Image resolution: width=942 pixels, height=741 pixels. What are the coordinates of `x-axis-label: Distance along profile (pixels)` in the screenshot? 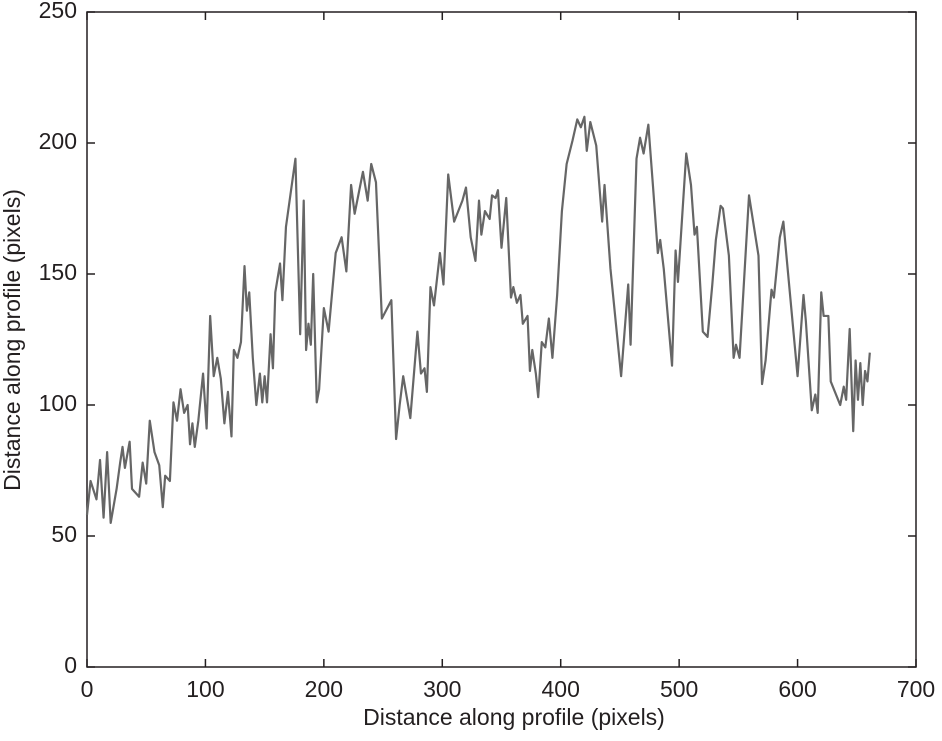 It's located at (514, 717).